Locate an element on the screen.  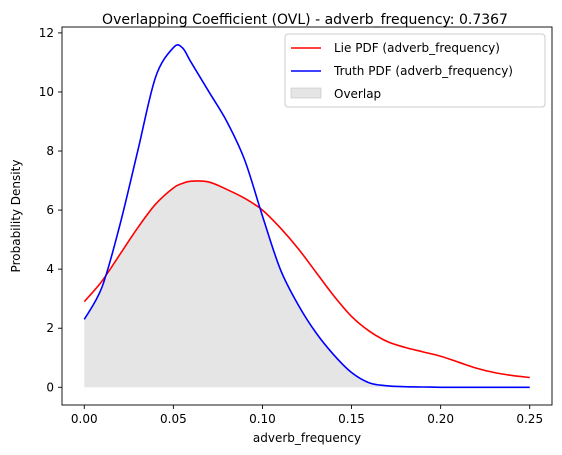
legend-overlap-label: Overlap is located at coordinates (357, 94).